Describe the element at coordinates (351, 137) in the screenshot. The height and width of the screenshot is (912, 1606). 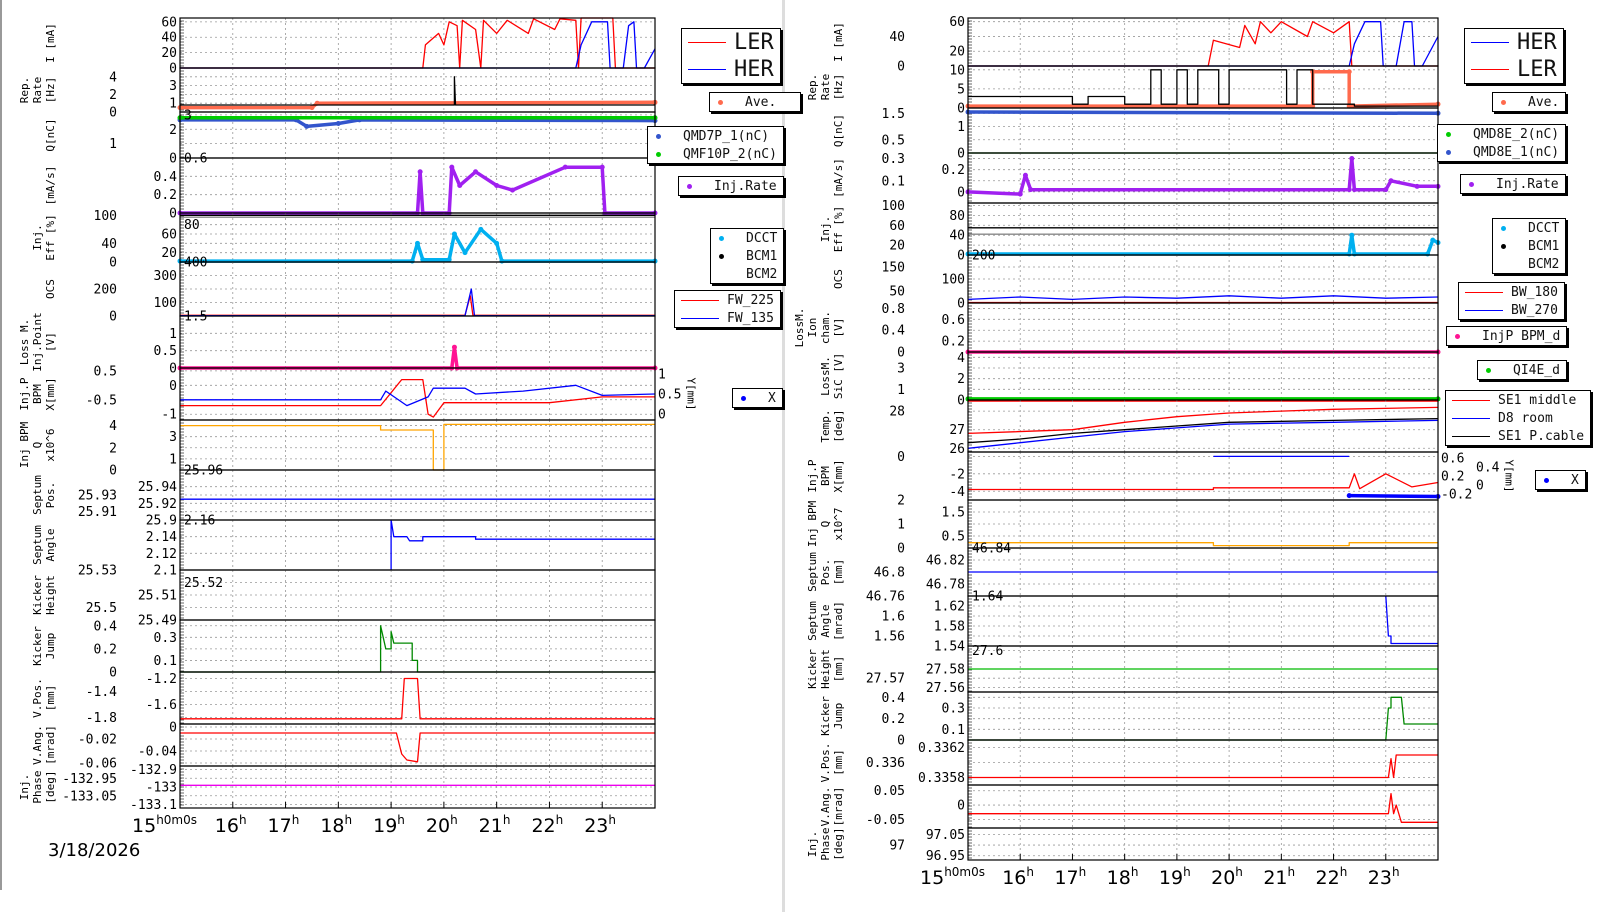
I see `subplot-2: Q[nC] 32 1 0` at that location.